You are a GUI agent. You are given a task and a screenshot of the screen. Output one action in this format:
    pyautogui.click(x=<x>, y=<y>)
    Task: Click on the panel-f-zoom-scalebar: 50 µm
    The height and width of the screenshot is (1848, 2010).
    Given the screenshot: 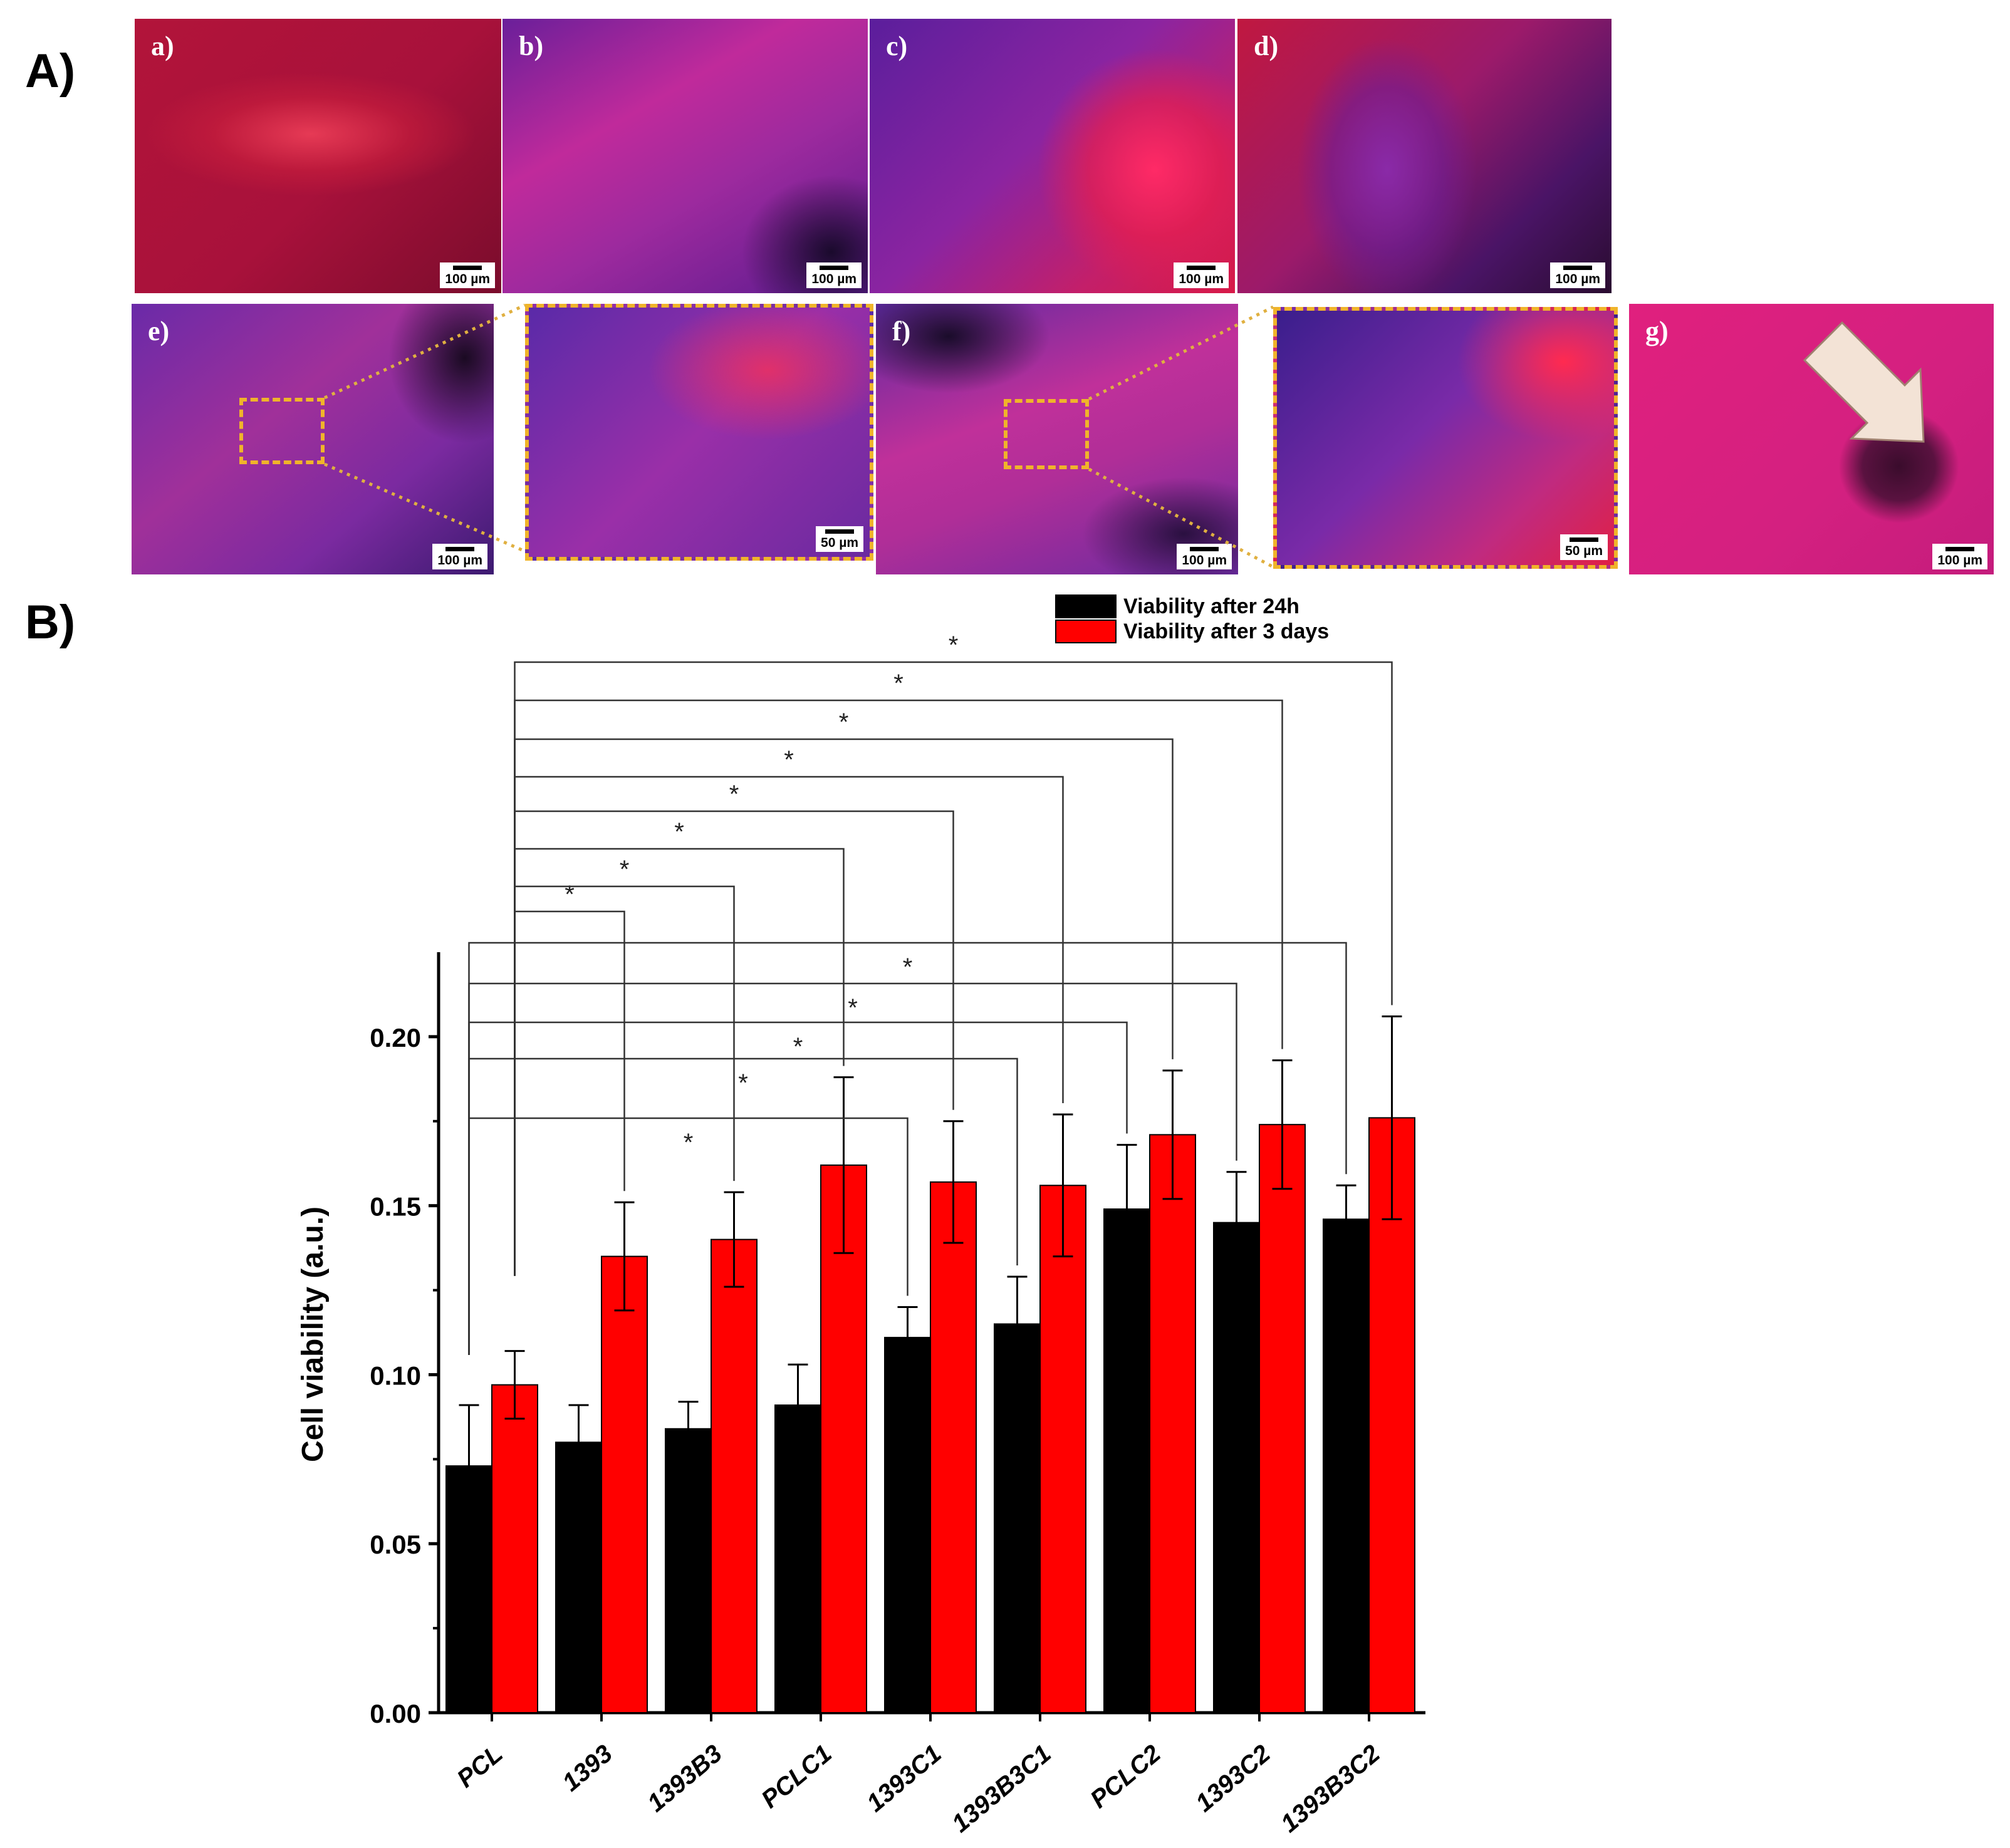 What is the action you would take?
    pyautogui.click(x=1584, y=547)
    